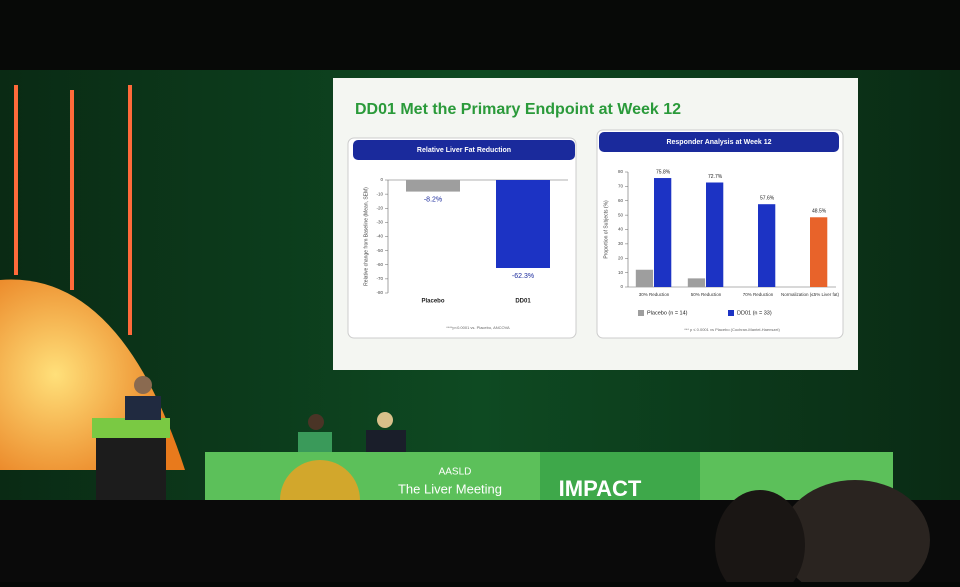  Describe the element at coordinates (667, 313) in the screenshot. I see `legend-label: Placebo (n = 14)` at that location.